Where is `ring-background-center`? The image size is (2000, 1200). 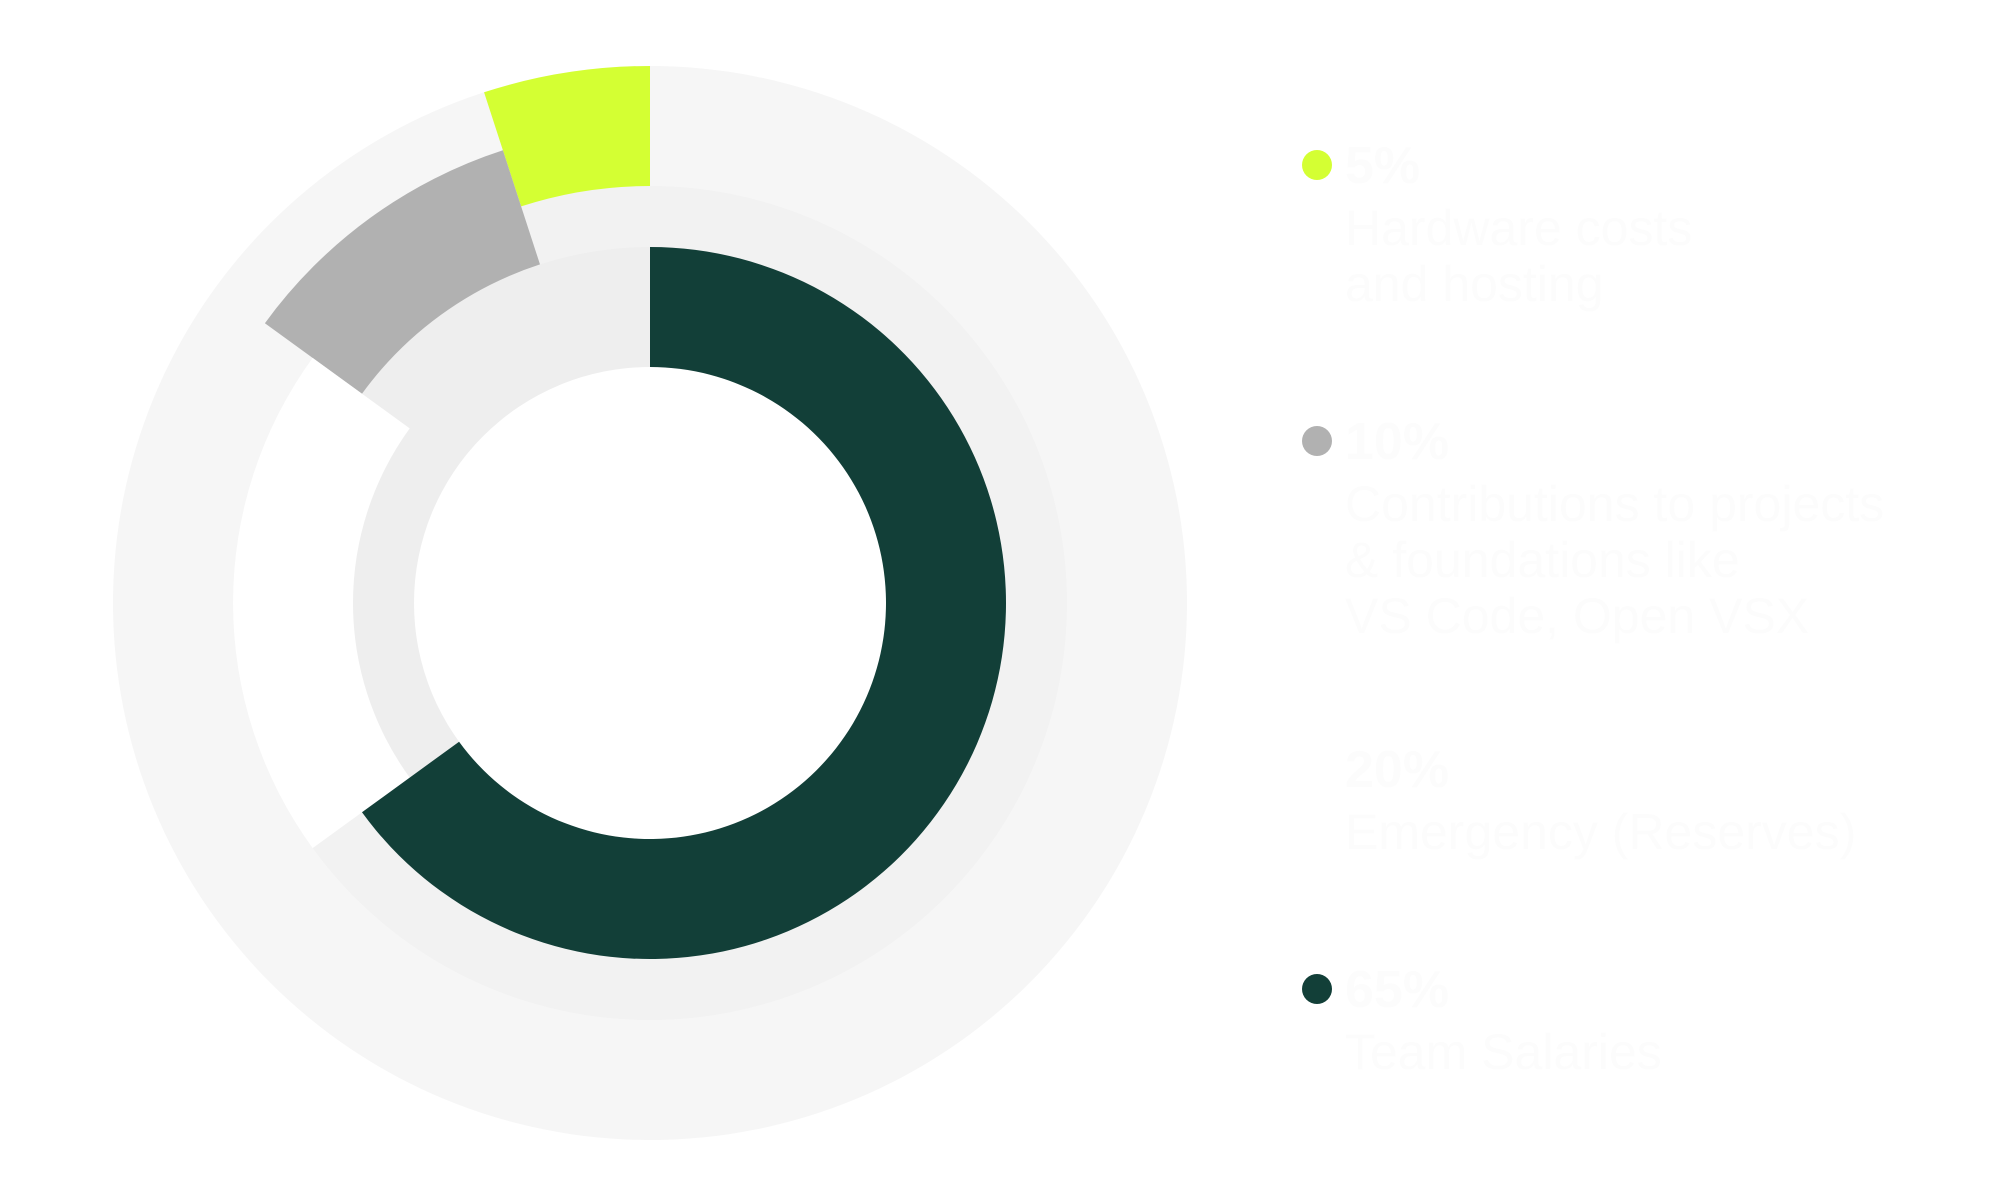
ring-background-center is located at coordinates (650, 603).